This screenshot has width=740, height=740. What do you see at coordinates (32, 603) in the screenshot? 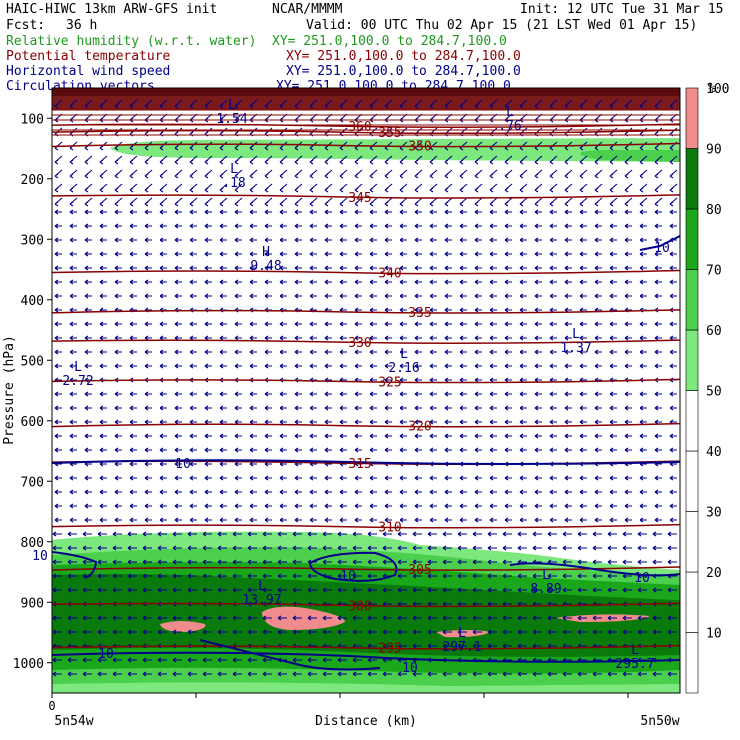
I see `y-tick-label: 900` at bounding box center [32, 603].